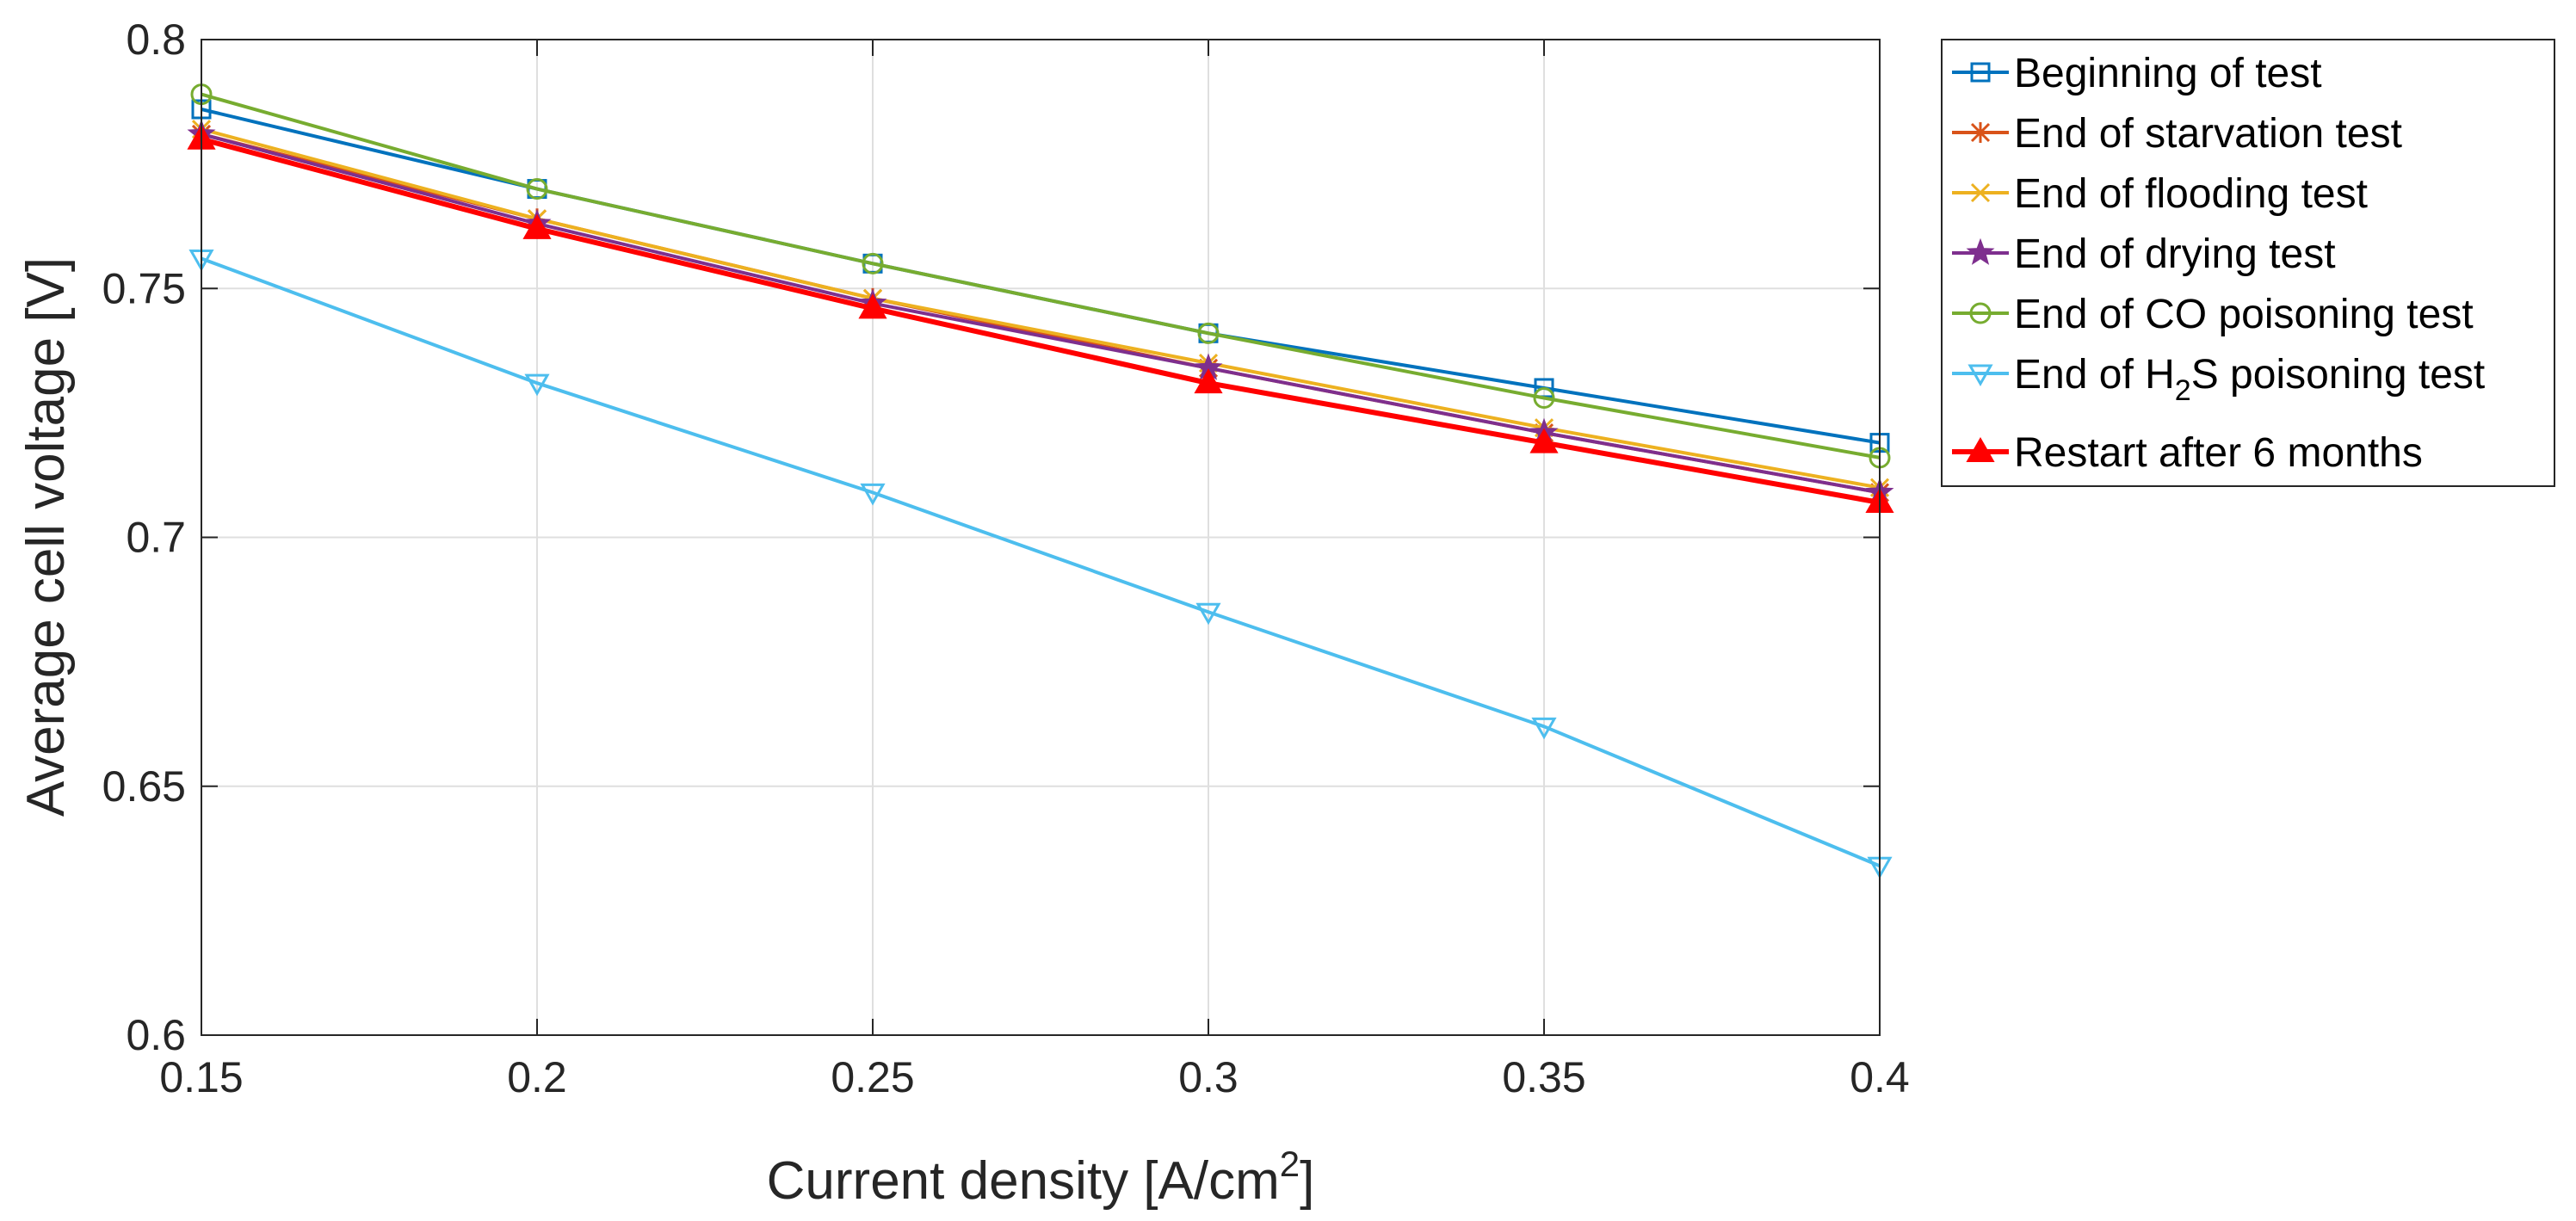  I want to click on y-tick-label: 0.6, so click(156, 1035).